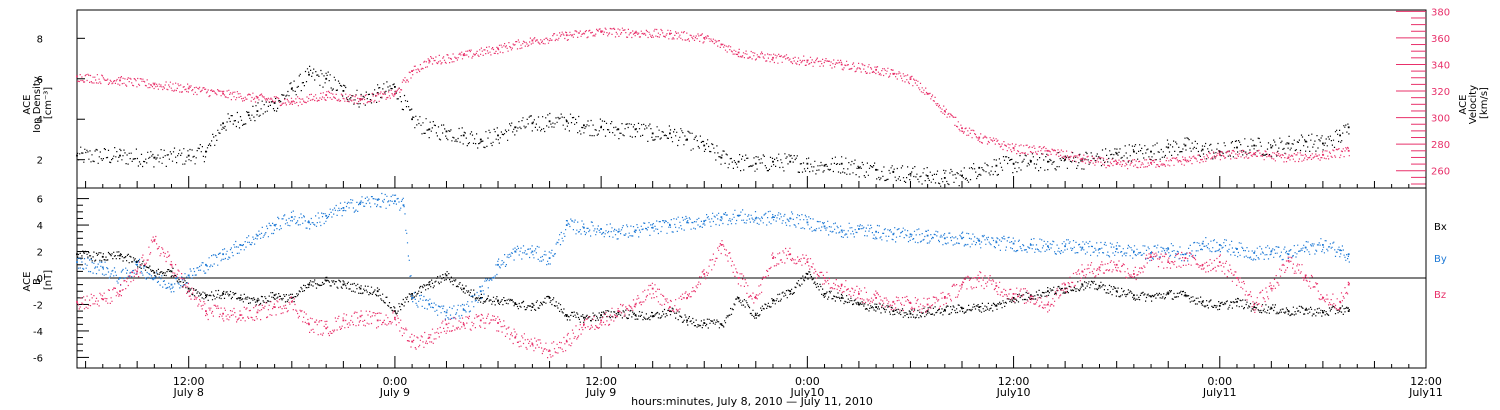 Image resolution: width=1500 pixels, height=410 pixels. I want to click on velocity-axis-label-line: [km/s], so click(1484, 103).